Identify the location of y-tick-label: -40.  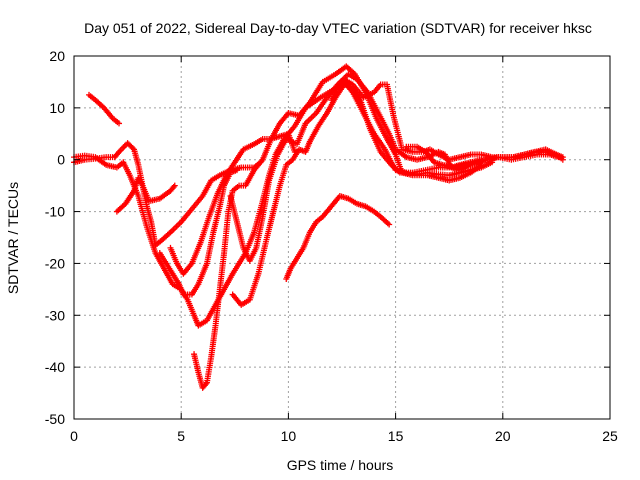
(55, 367).